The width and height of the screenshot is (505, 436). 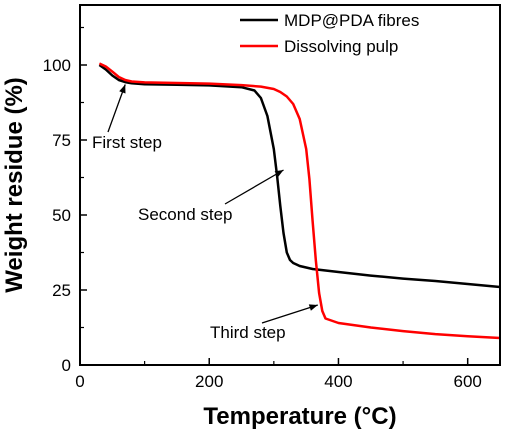 What do you see at coordinates (248, 332) in the screenshot?
I see `annotation-third-step: Third step` at bounding box center [248, 332].